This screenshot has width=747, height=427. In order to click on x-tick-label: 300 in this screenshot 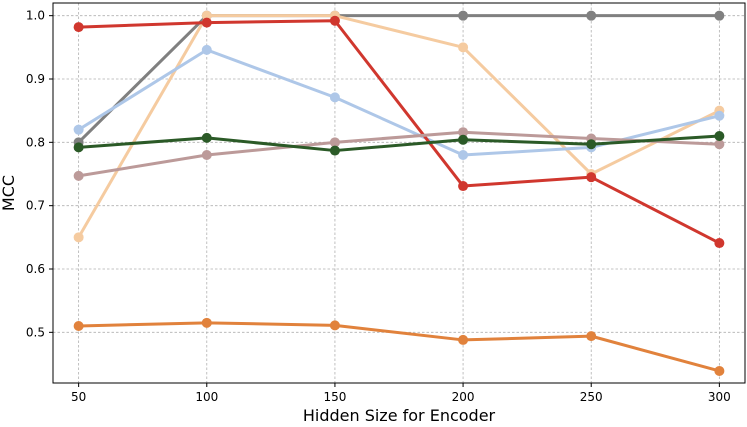, I will do `click(719, 397)`.